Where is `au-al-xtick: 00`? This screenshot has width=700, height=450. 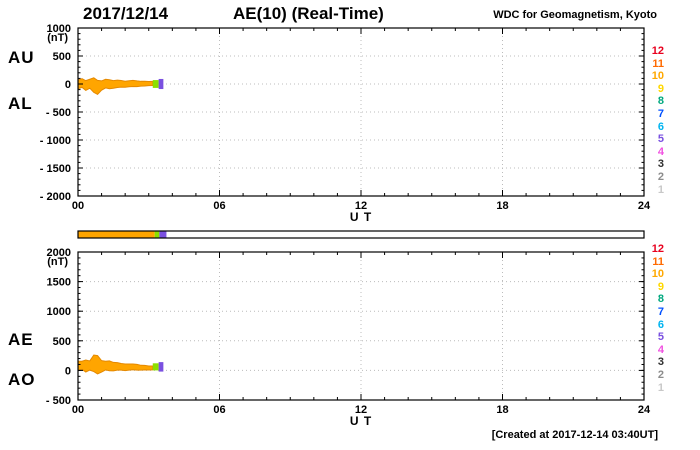
au-al-xtick: 00 is located at coordinates (78, 206).